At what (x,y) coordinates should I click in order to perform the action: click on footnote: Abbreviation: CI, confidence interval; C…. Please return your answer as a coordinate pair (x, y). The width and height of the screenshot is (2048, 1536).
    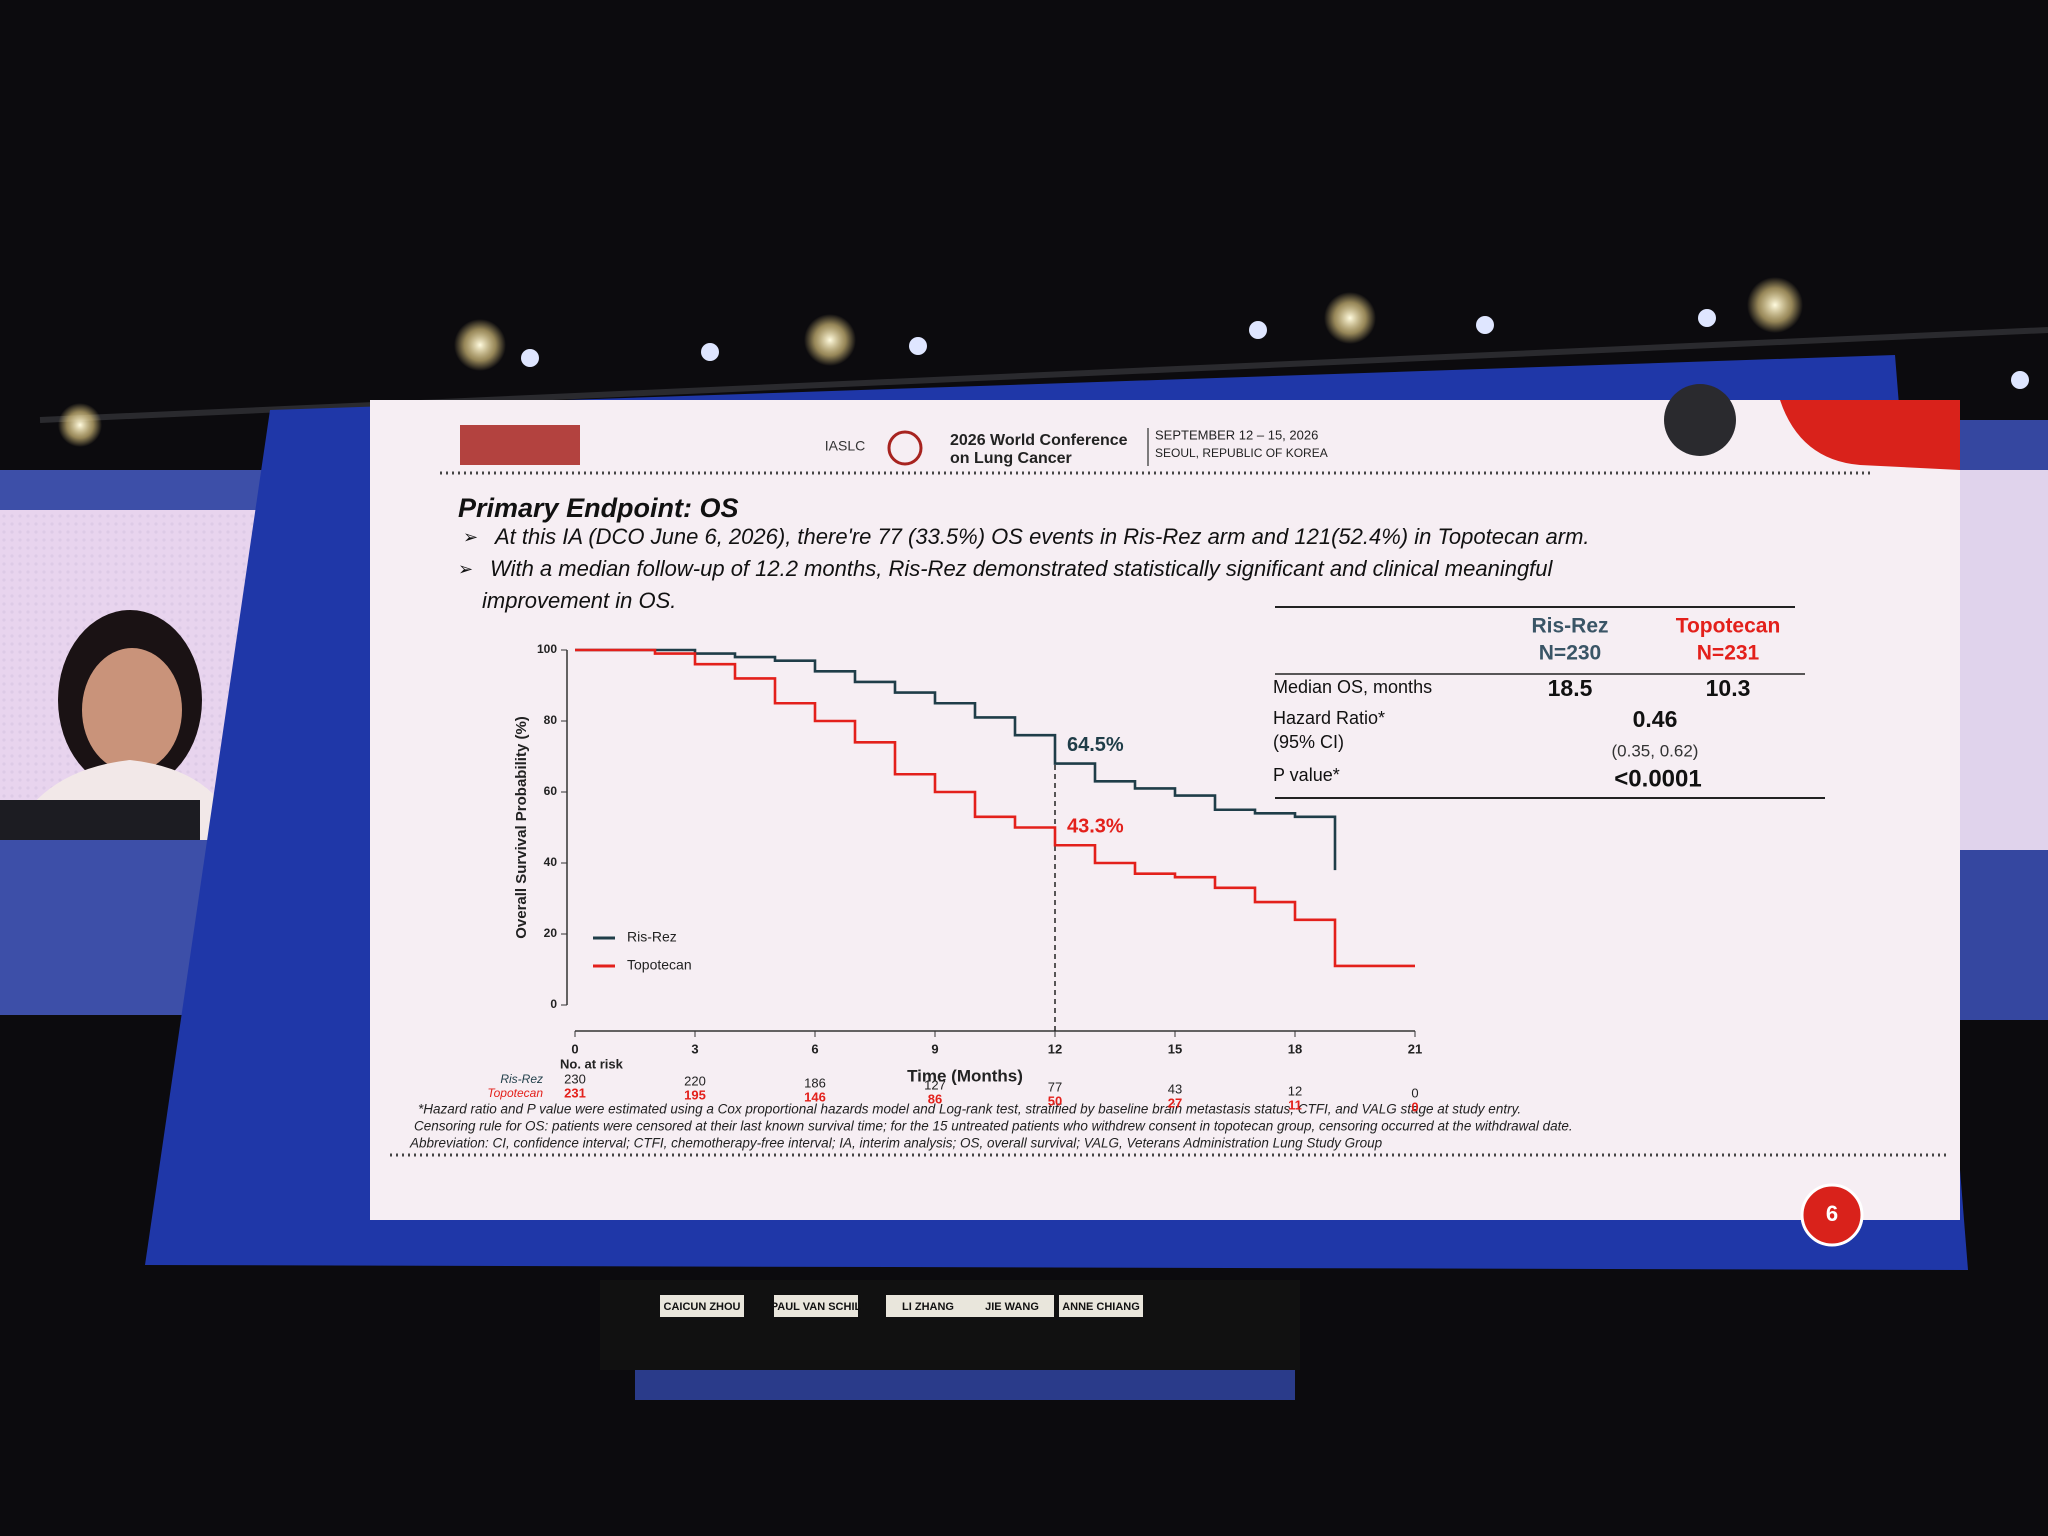
    Looking at the image, I should click on (896, 1143).